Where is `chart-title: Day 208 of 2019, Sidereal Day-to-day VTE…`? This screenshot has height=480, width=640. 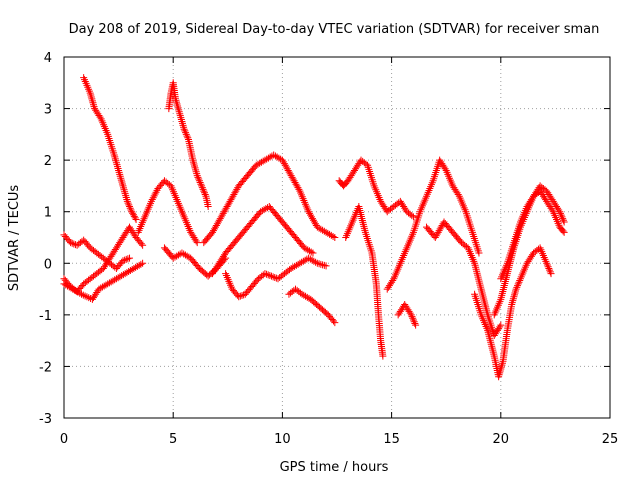 chart-title: Day 208 of 2019, Sidereal Day-to-day VTE… is located at coordinates (334, 29).